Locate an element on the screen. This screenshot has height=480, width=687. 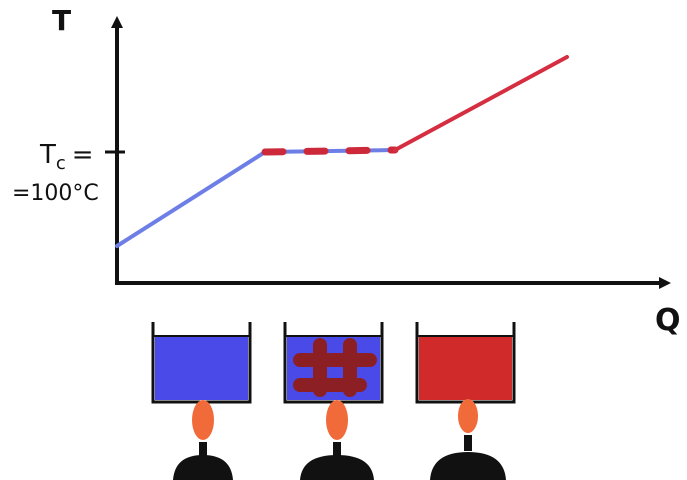
y-label: T is located at coordinates (61, 20).